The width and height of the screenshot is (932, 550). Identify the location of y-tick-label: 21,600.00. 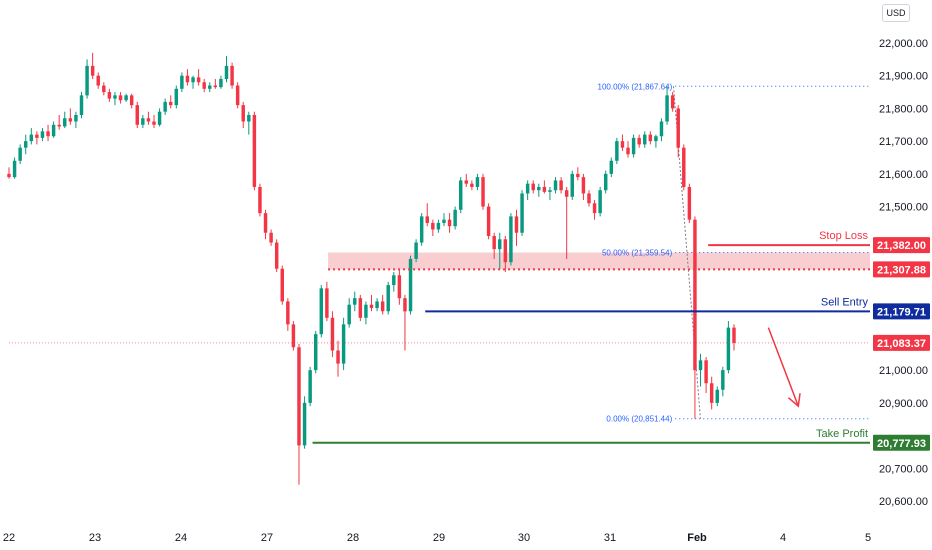
(903, 175).